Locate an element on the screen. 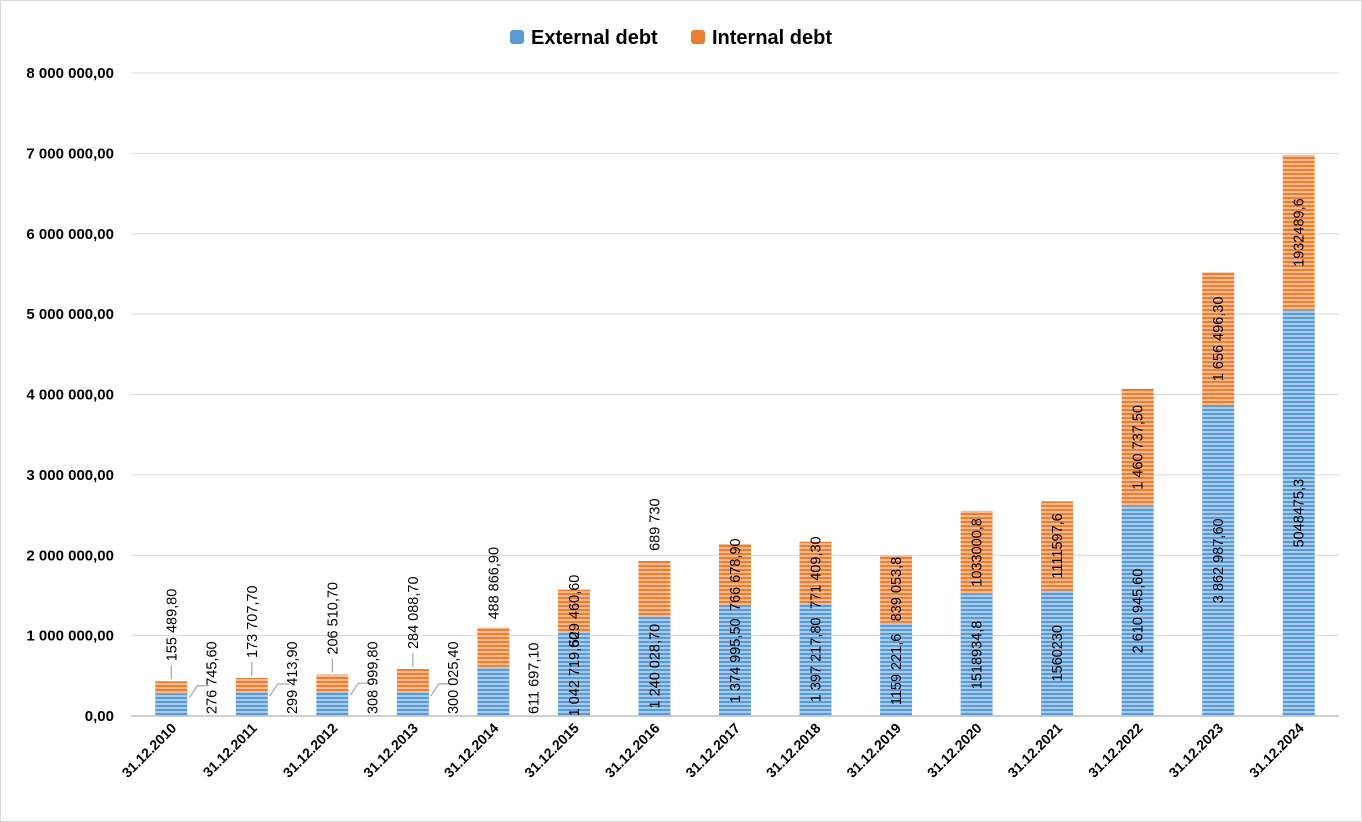 The width and height of the screenshot is (1362, 822). external-debt-value-label: 1 240 028,70 is located at coordinates (655, 666).